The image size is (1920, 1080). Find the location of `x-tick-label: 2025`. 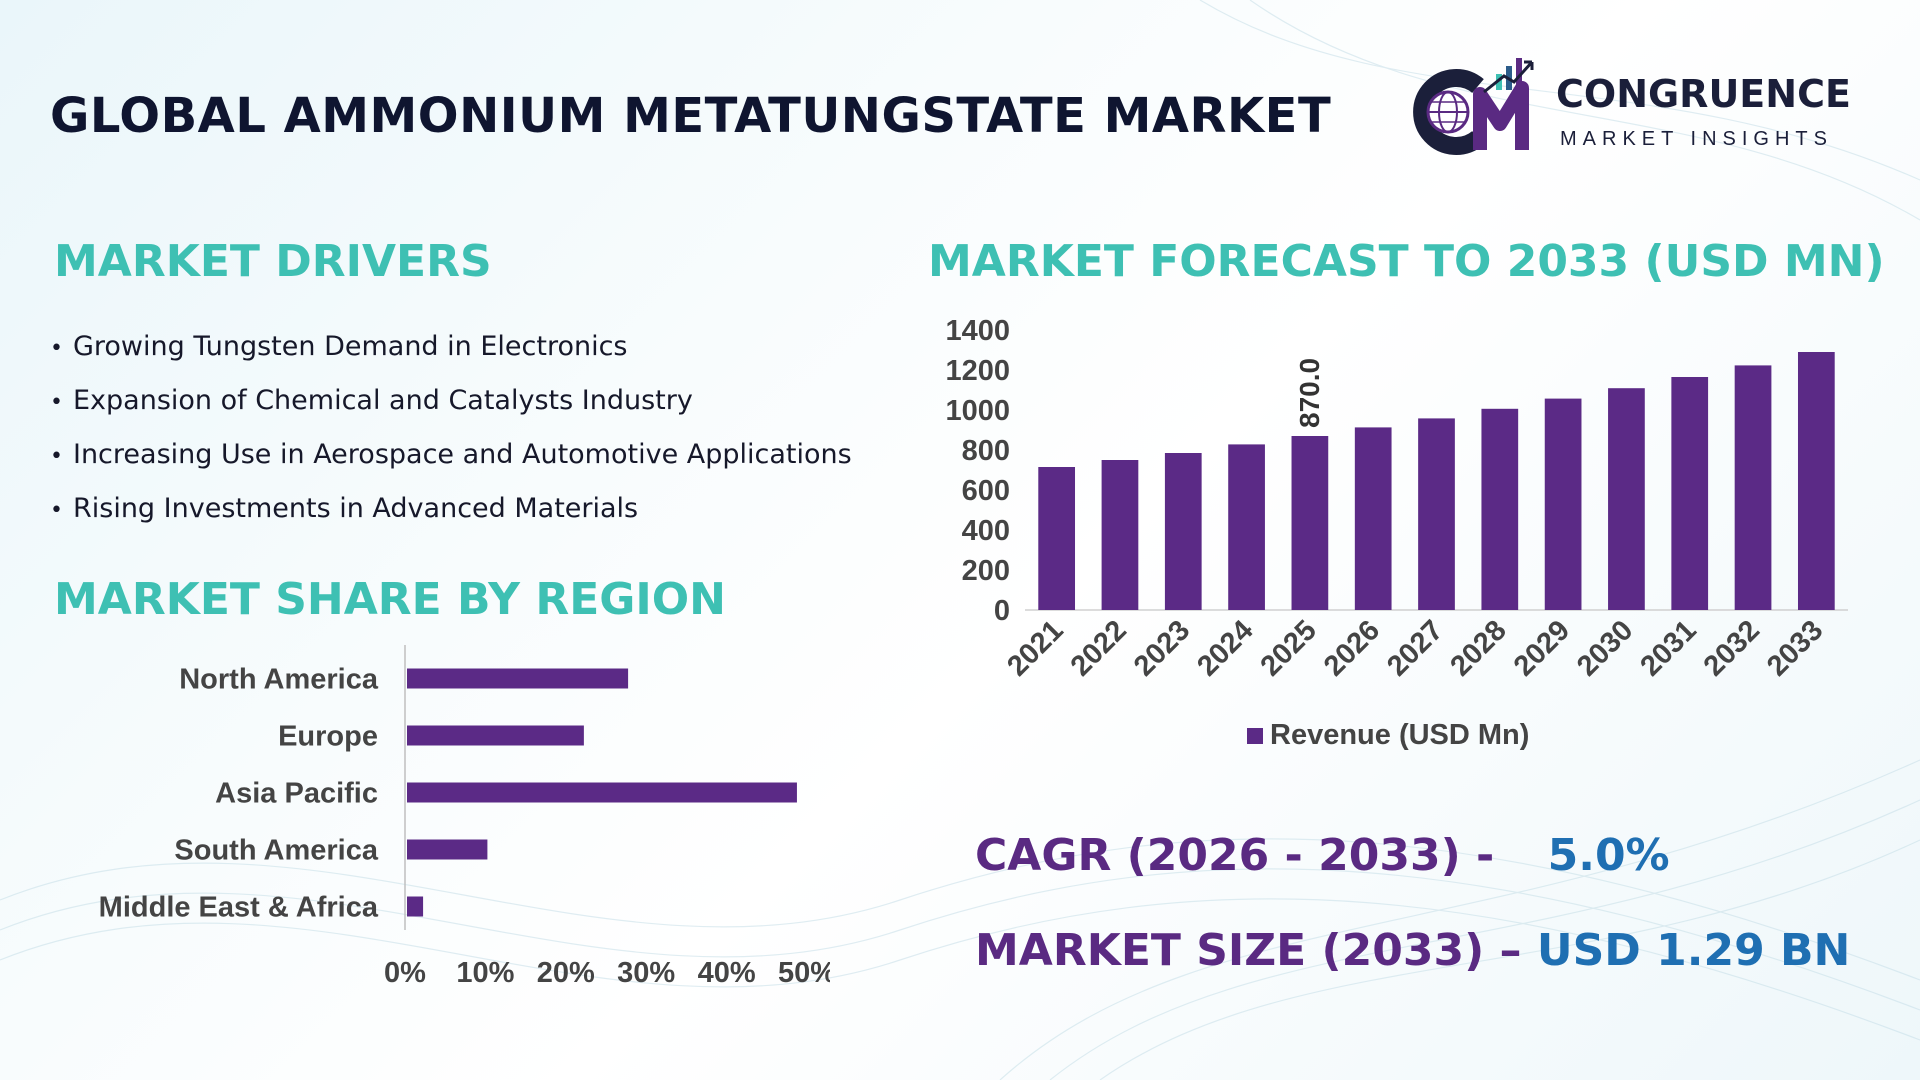

x-tick-label: 2025 is located at coordinates (1289, 648).